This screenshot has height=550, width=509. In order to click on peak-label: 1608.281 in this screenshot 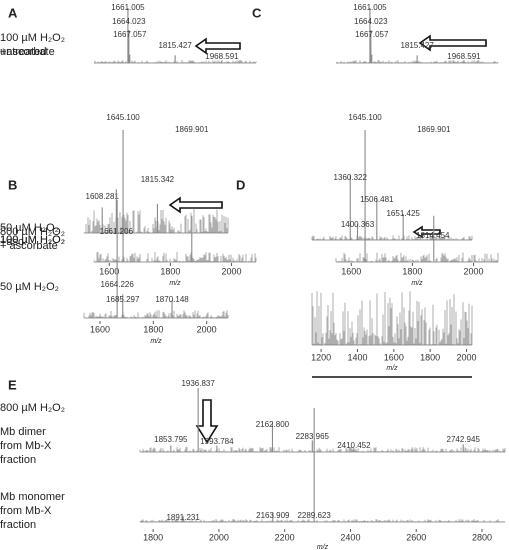, I will do `click(103, 196)`.